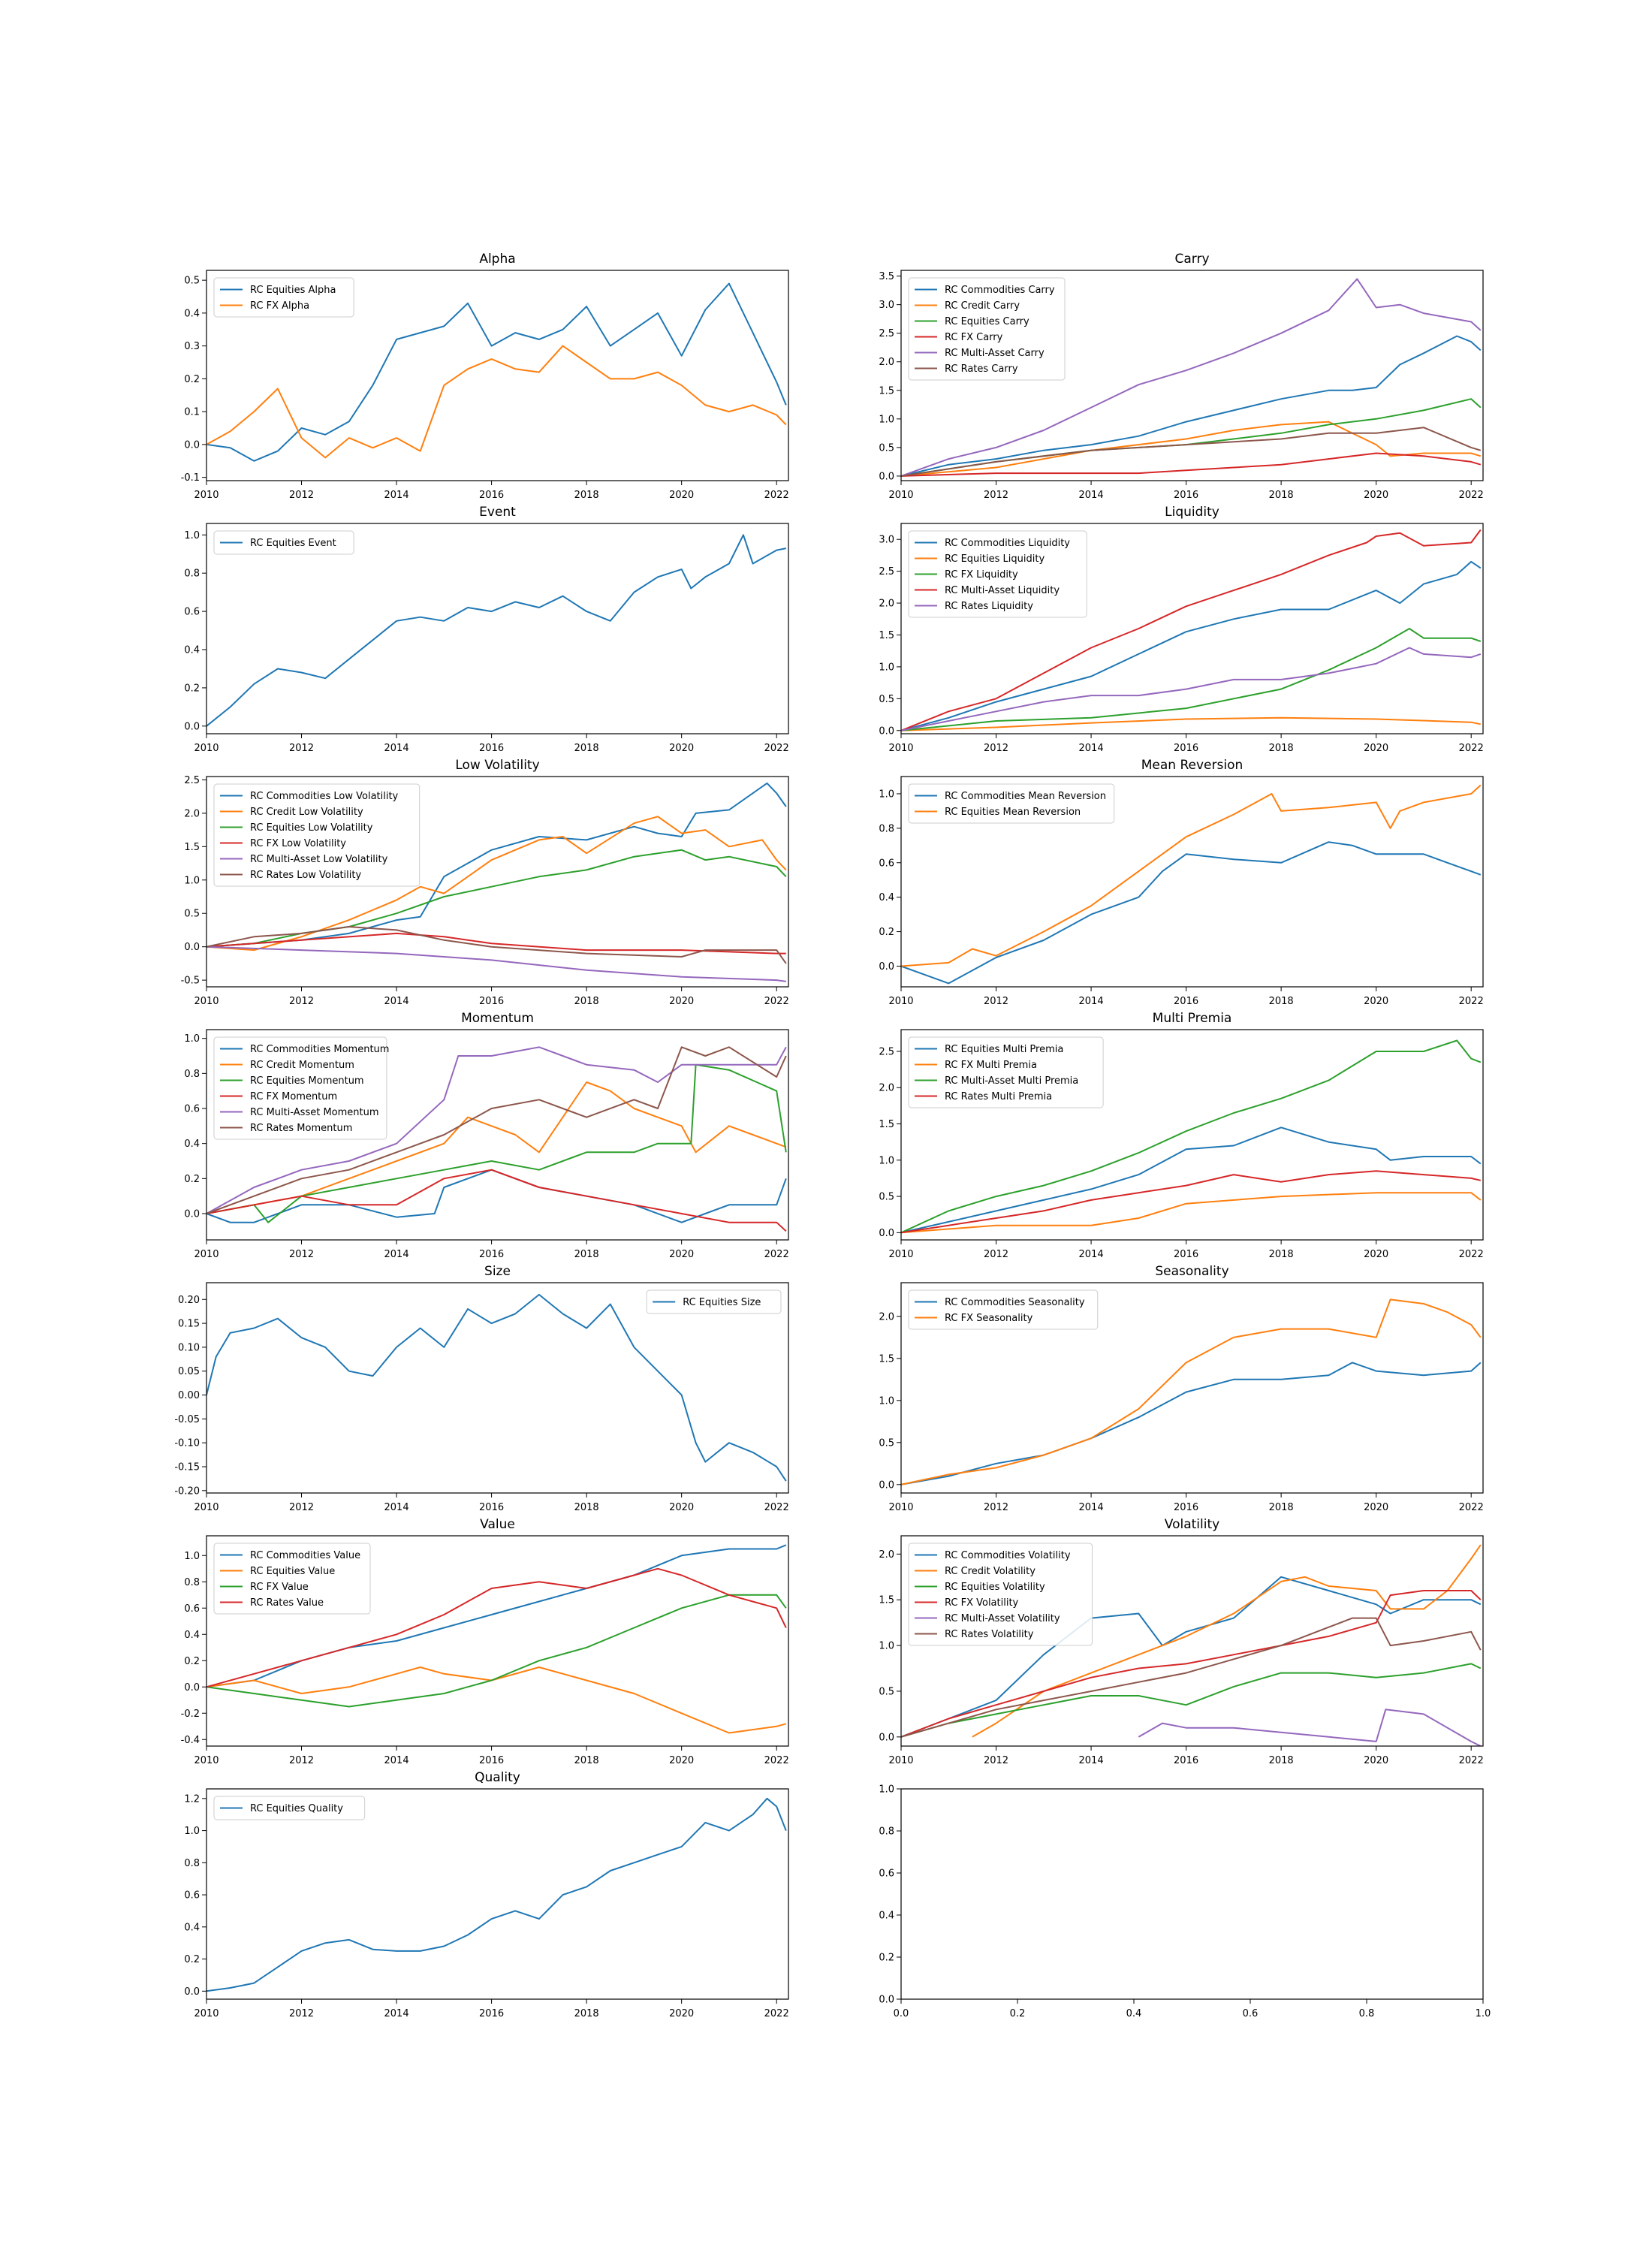 Image resolution: width=1652 pixels, height=2253 pixels. What do you see at coordinates (497, 1525) in the screenshot?
I see `chart-title: Value` at bounding box center [497, 1525].